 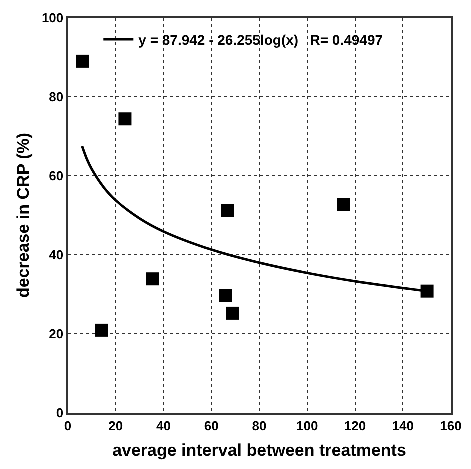 I want to click on x-tick-label: 140, so click(x=403, y=426).